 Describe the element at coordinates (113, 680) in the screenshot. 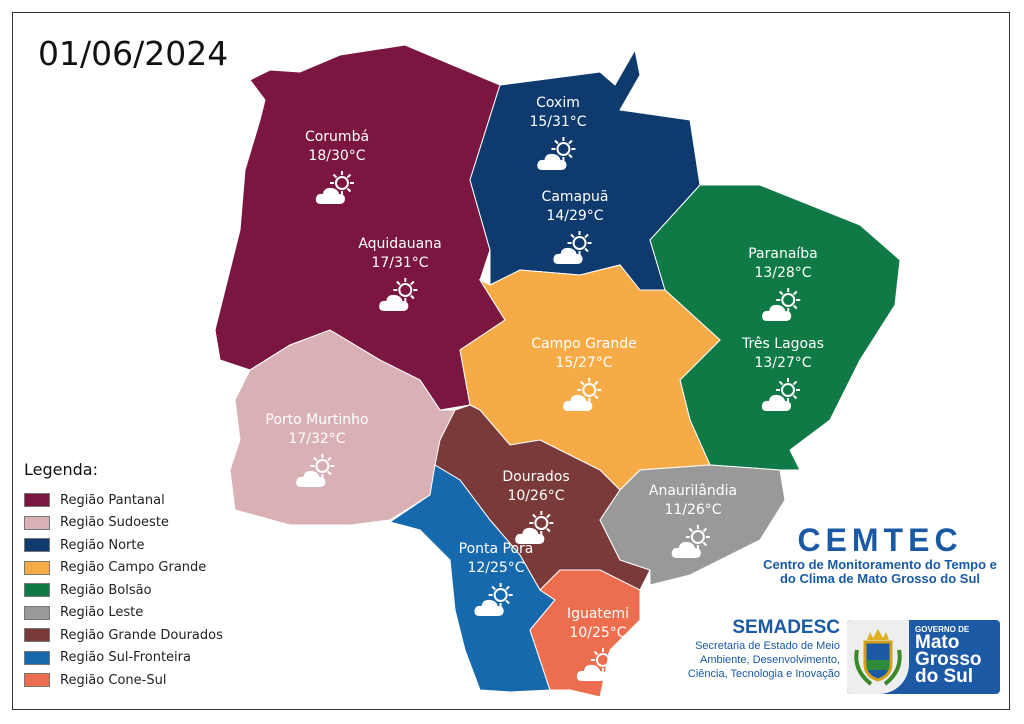

I see `legend-label: Região Cone-Sul` at that location.